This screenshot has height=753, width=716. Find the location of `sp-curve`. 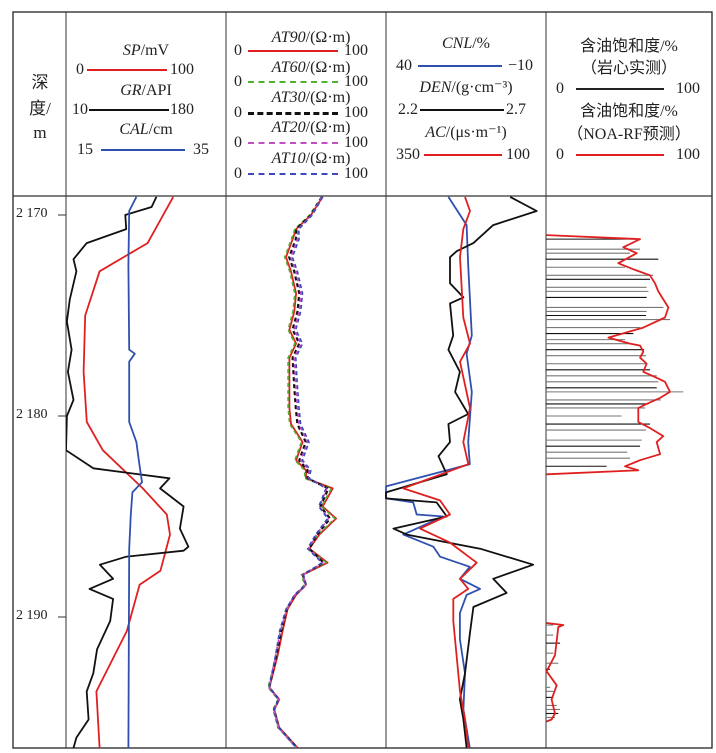

sp-curve is located at coordinates (128, 472).